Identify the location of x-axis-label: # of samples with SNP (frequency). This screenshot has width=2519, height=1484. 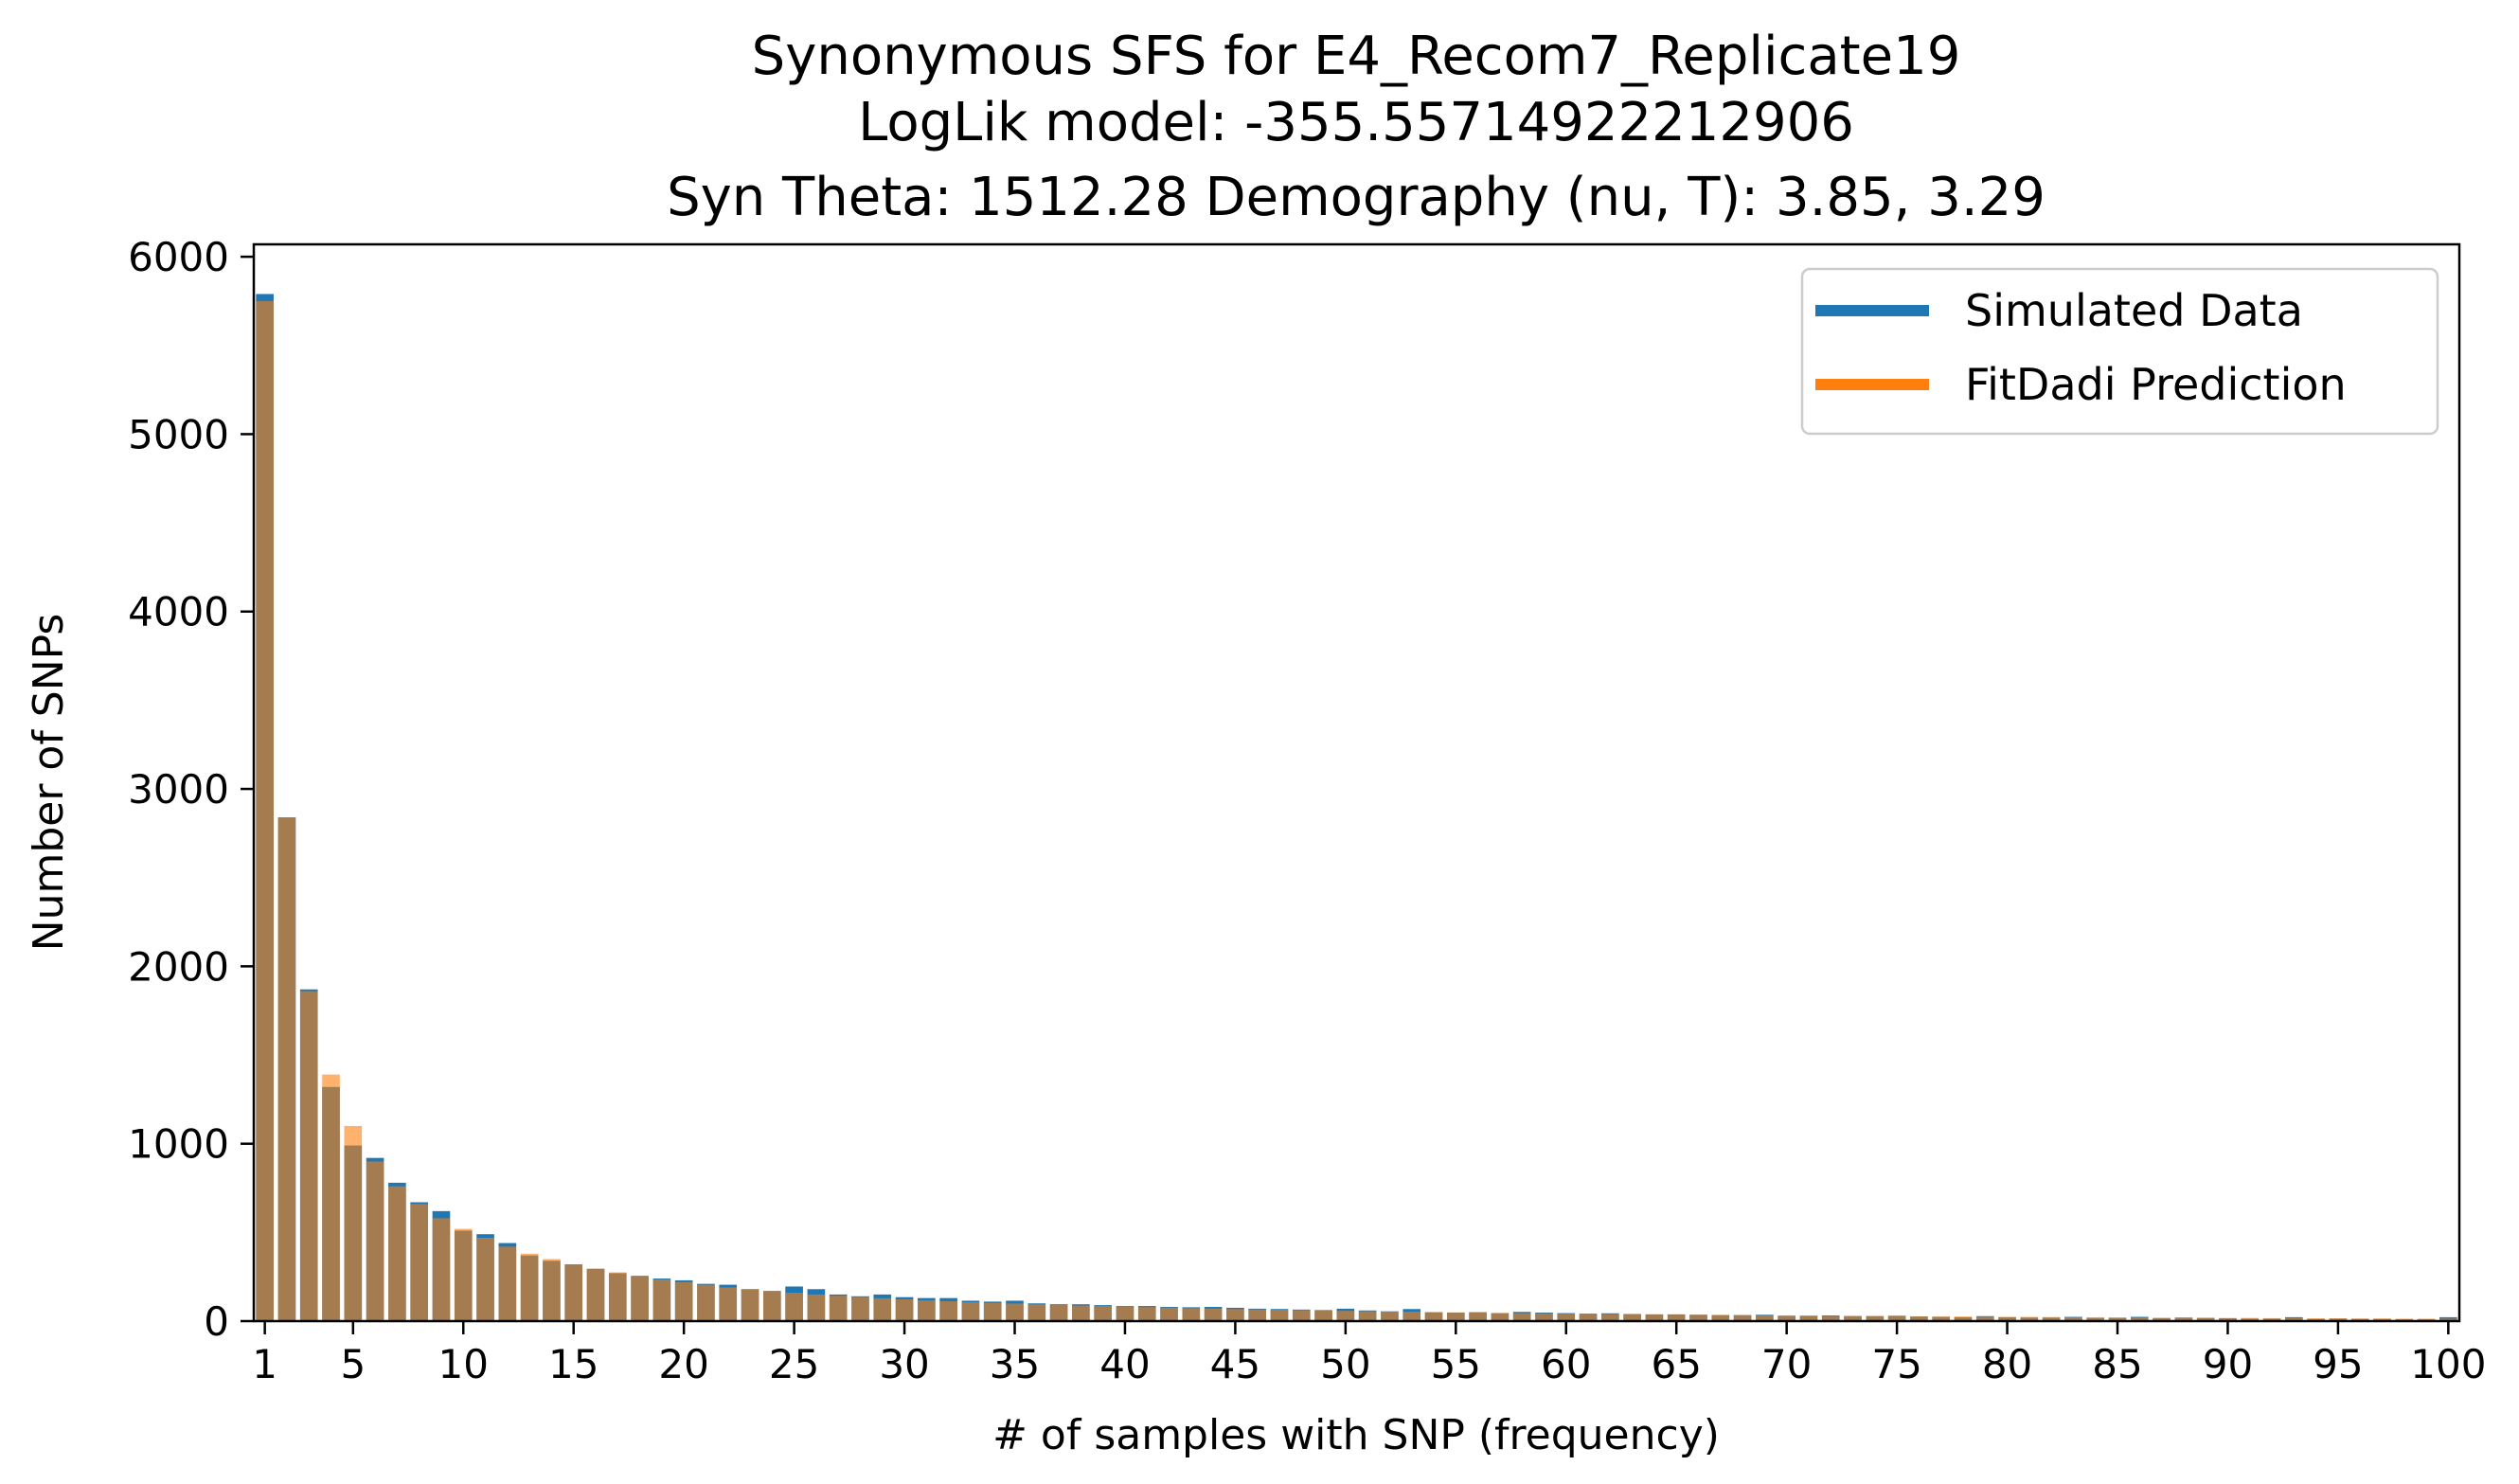
(1356, 1435).